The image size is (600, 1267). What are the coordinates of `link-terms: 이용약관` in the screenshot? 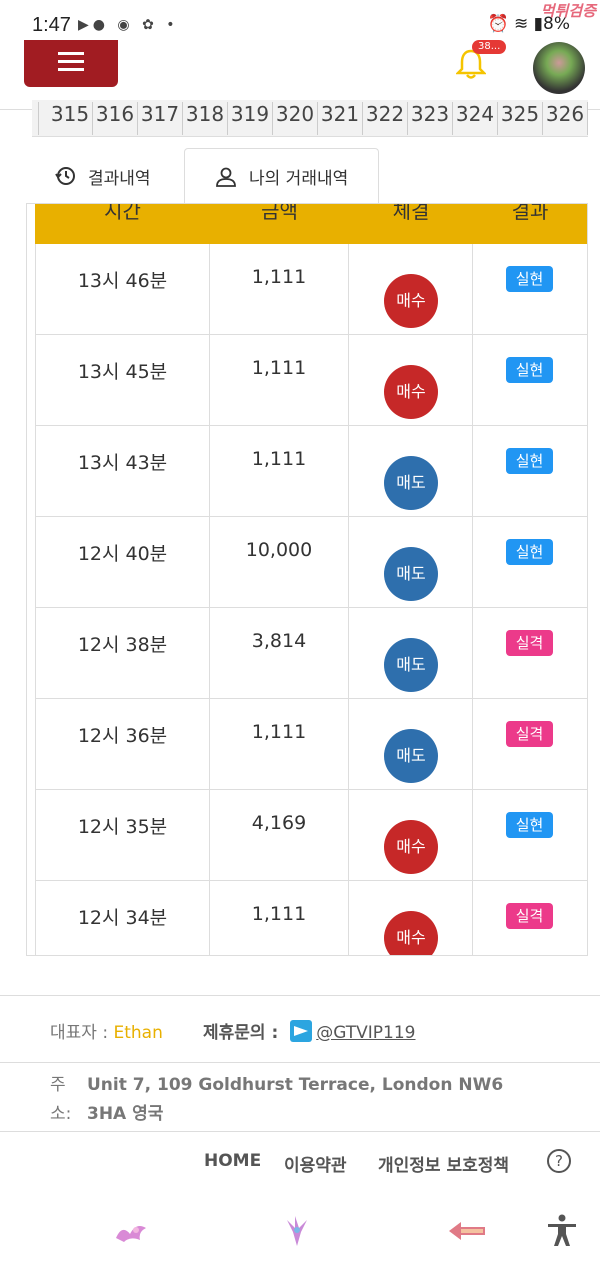 It's located at (315, 1166).